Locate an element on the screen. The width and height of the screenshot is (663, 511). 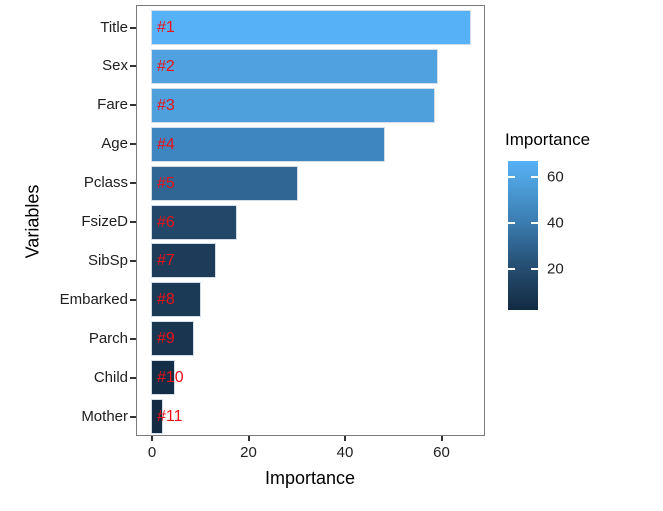
y-axis-tick-label: FsizeD is located at coordinates (104, 221).